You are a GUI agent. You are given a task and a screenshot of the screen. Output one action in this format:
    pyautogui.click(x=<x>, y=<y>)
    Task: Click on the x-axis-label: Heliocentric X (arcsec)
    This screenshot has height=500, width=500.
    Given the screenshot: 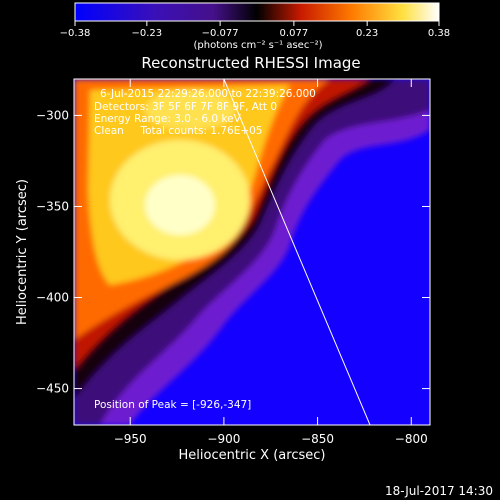 What is the action you would take?
    pyautogui.click(x=252, y=455)
    